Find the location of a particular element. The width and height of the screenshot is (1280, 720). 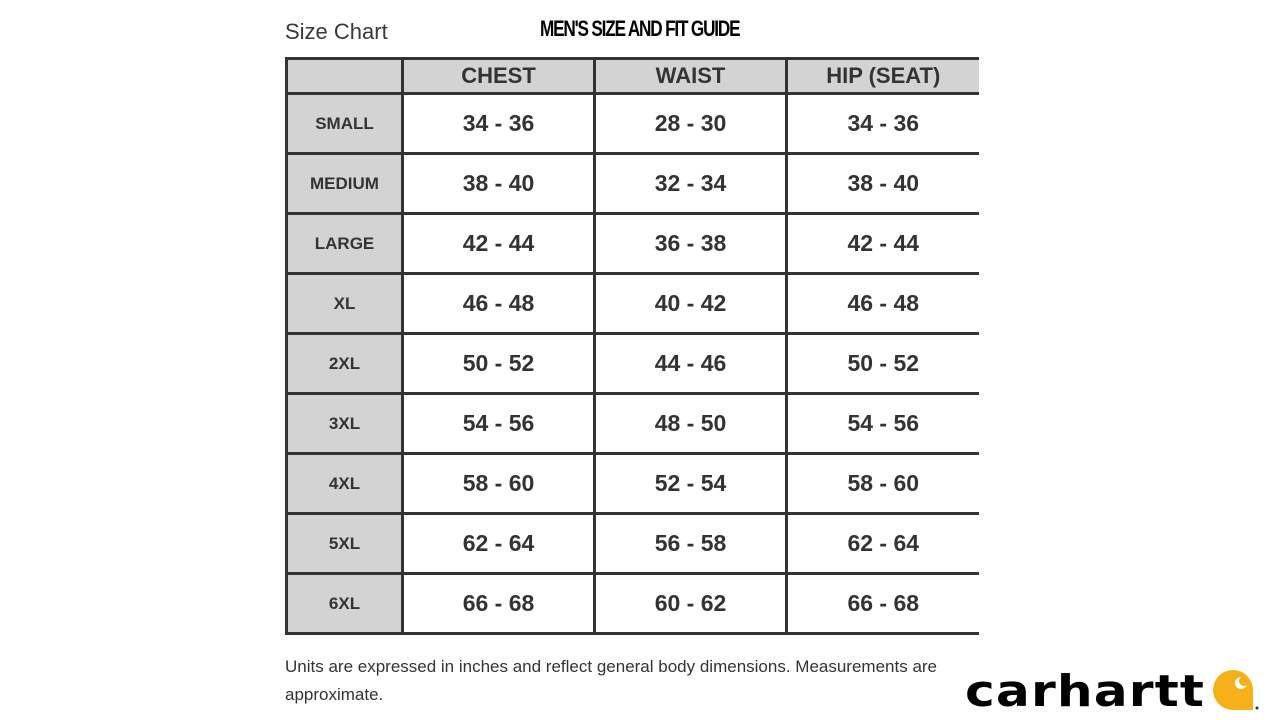

size-cell: LARGE is located at coordinates (344, 243).